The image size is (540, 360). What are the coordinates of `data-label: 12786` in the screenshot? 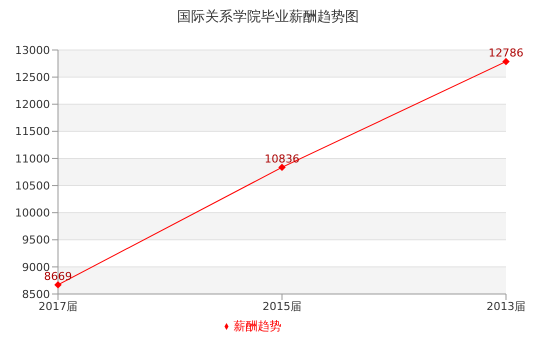 It's located at (506, 53).